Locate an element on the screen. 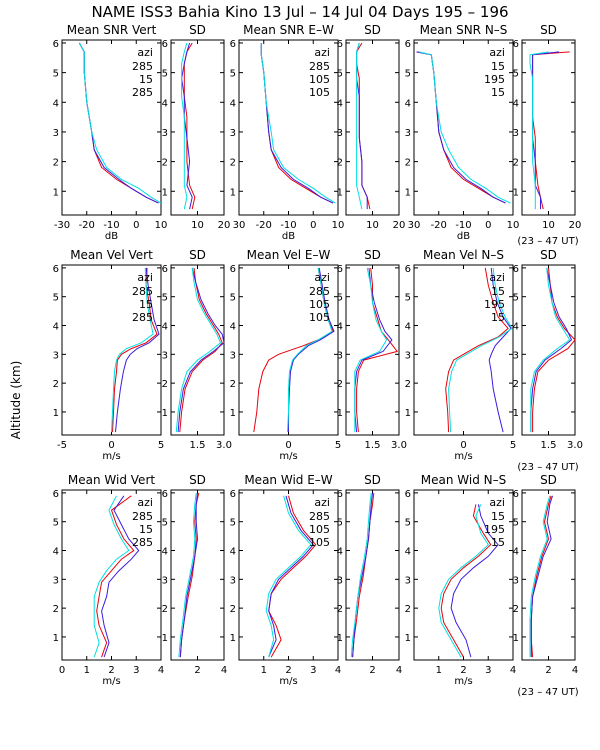  legend-entry: 105 is located at coordinates (319, 542).